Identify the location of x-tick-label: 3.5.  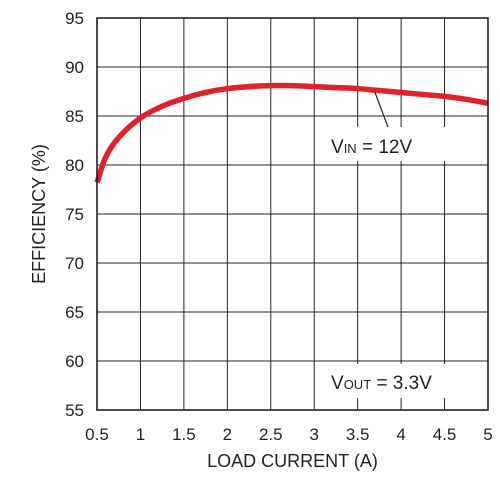
(358, 434).